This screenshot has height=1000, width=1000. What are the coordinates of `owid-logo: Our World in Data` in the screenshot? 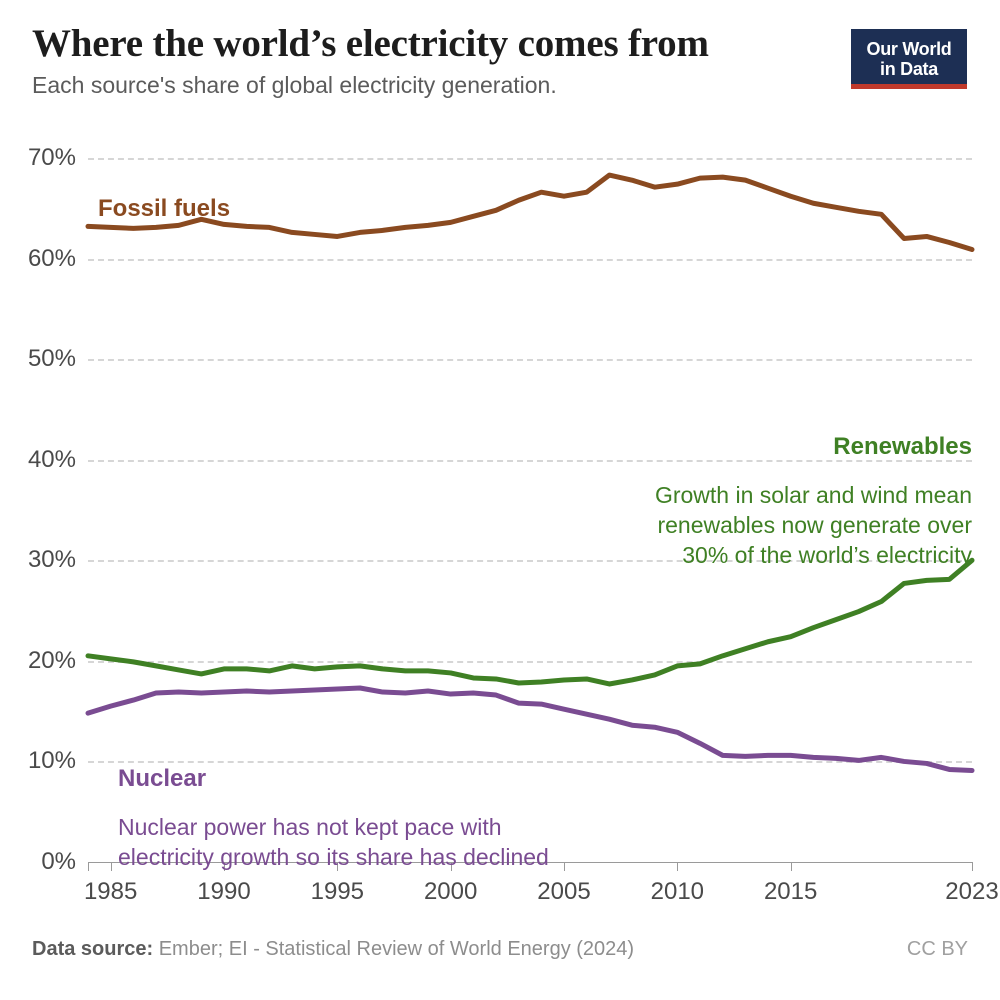 It's located at (909, 59).